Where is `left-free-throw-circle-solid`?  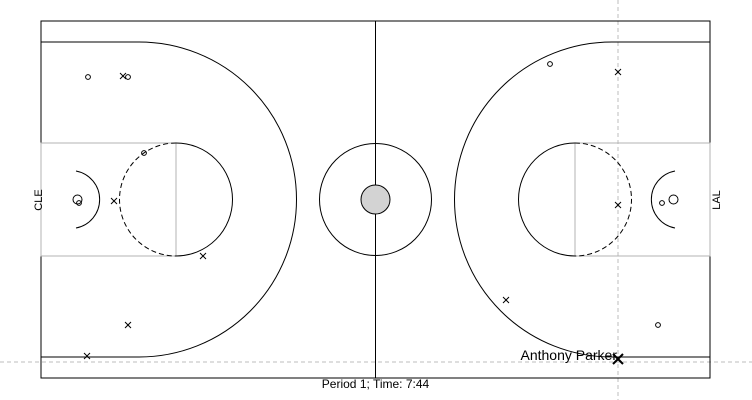
left-free-throw-circle-solid is located at coordinates (204, 199).